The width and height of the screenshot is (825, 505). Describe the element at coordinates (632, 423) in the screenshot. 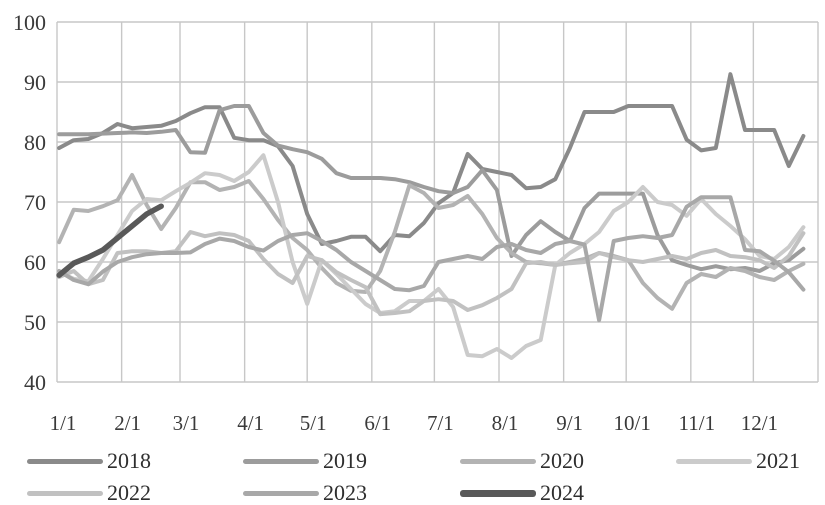

I see `x-axis-tick-label: 10/1` at that location.